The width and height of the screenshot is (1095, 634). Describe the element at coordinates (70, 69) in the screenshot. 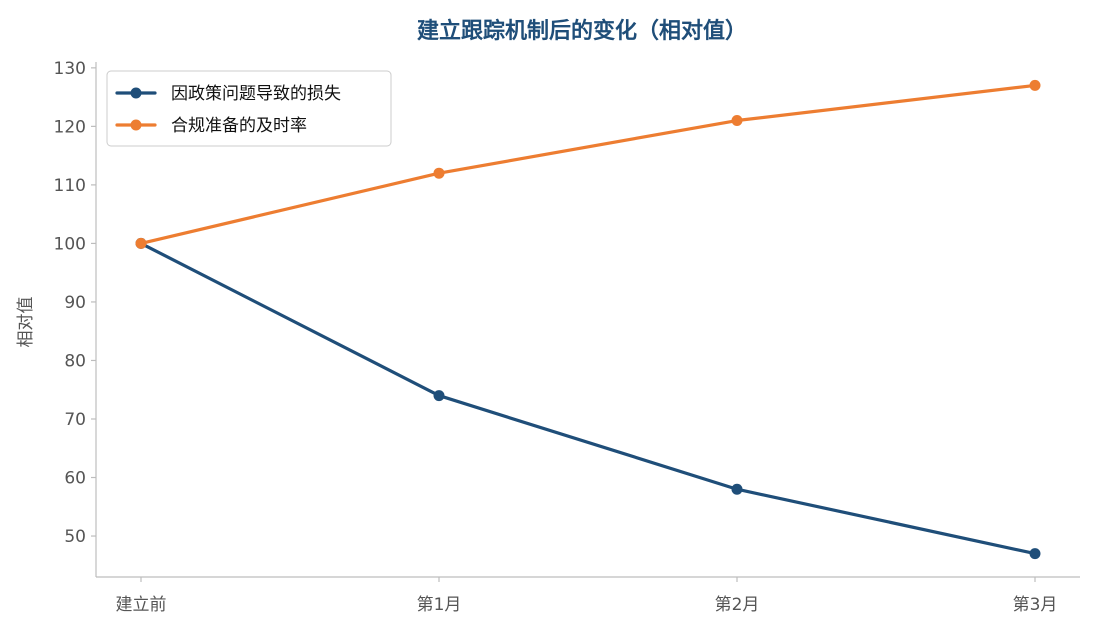

I see `y-tick-label: 130` at that location.